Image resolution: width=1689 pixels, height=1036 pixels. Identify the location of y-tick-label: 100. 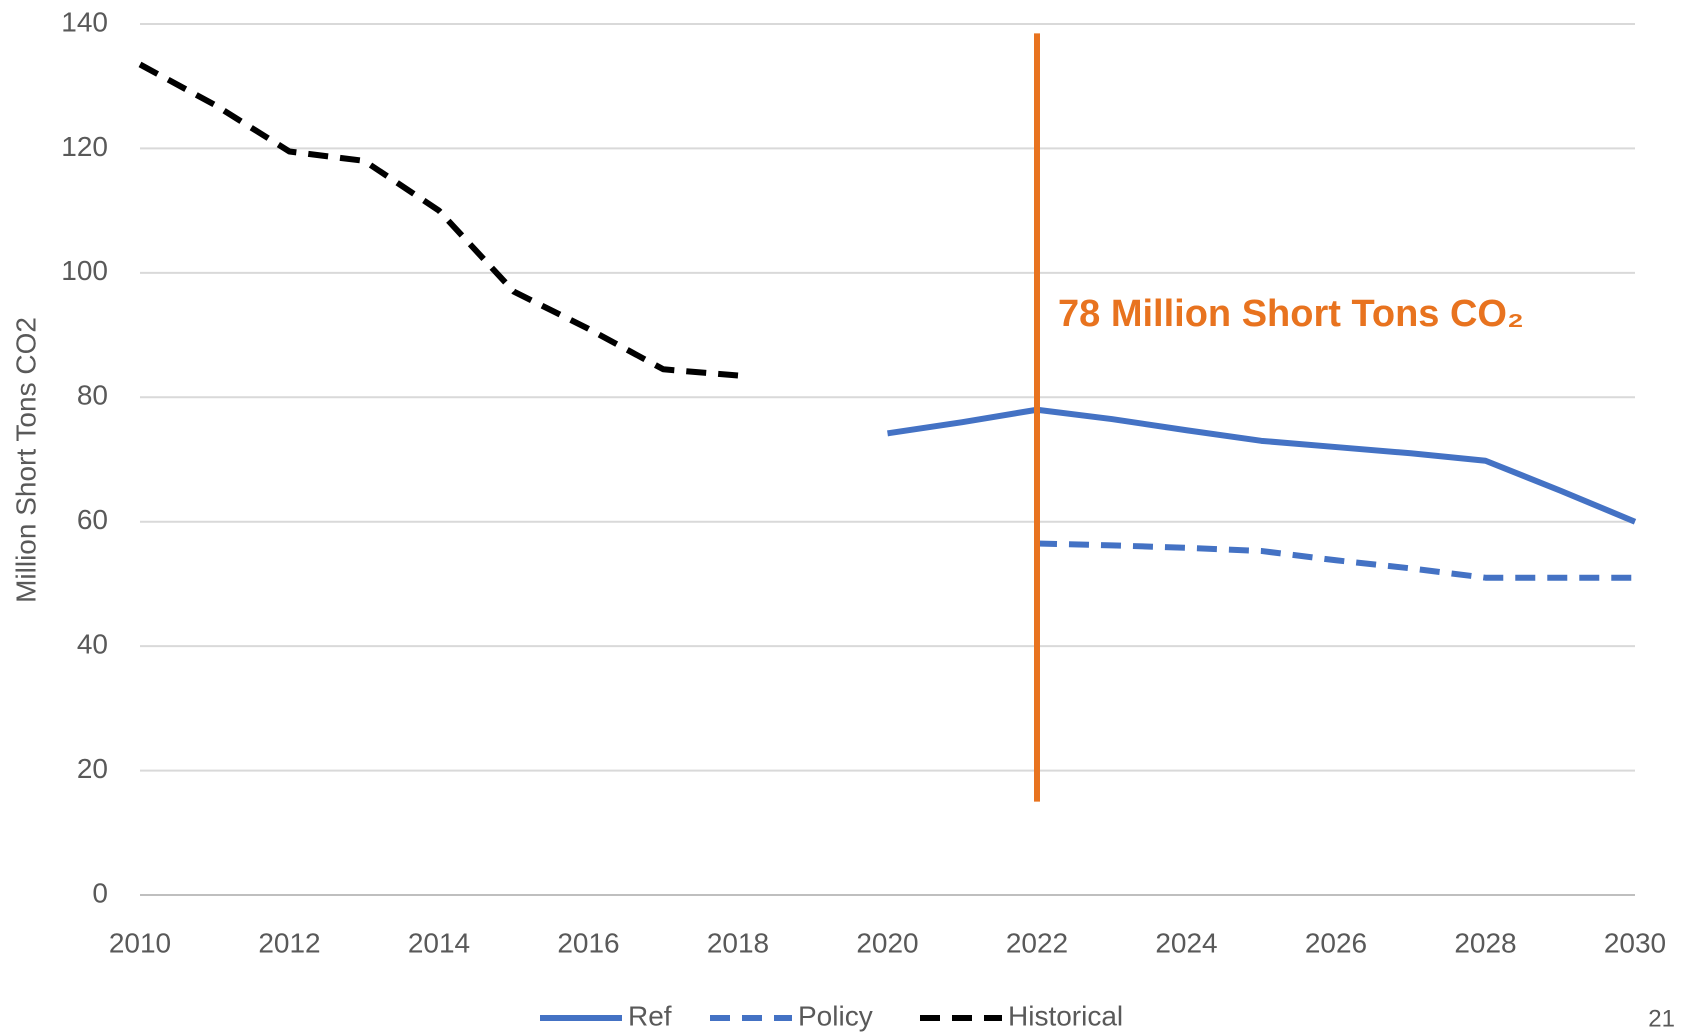
(84, 270).